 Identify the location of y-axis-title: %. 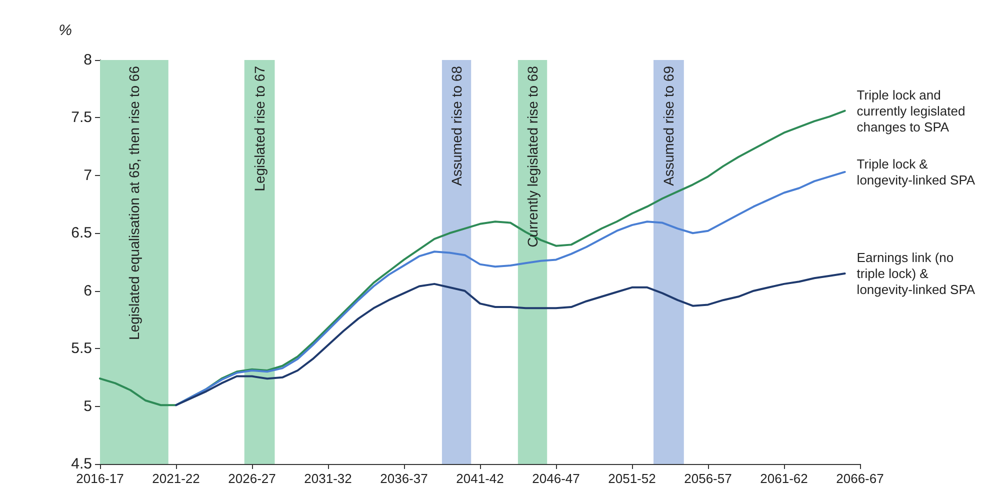
(65, 30).